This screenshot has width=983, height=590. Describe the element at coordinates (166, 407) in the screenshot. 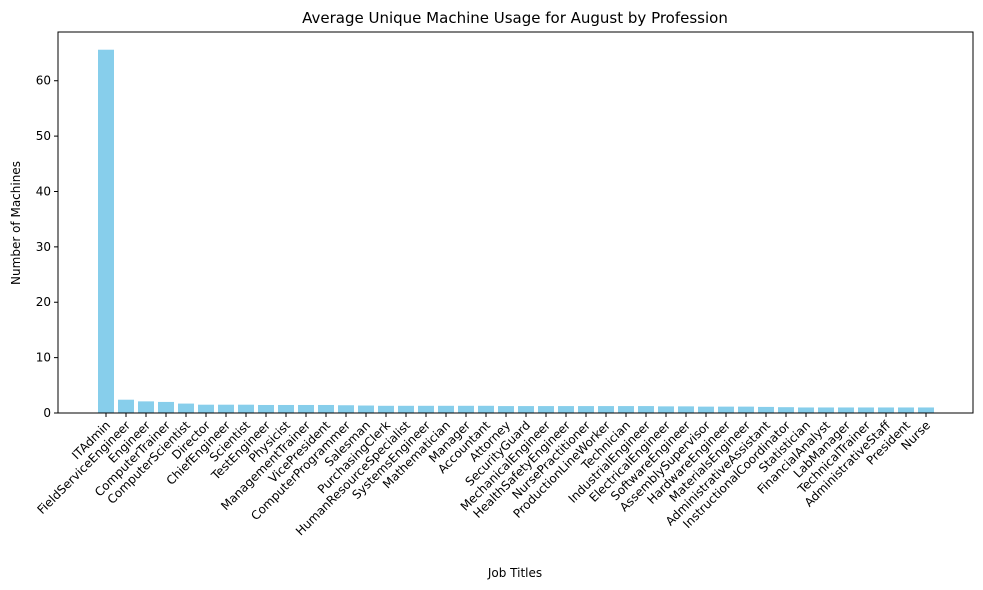

I see `bar-ComputerTrainer` at that location.